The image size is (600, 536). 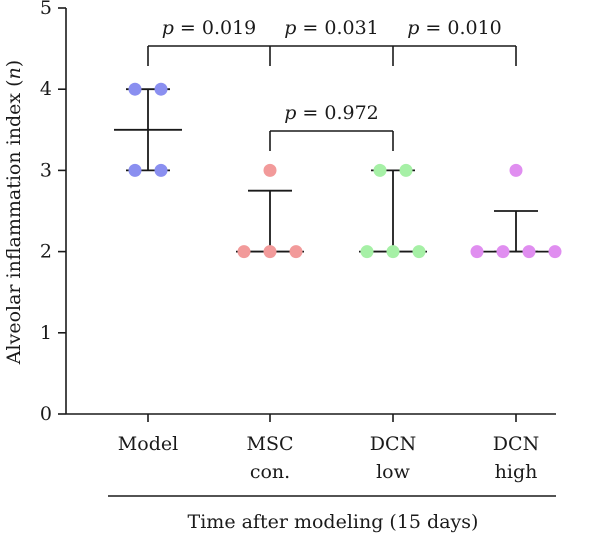 What do you see at coordinates (46, 170) in the screenshot?
I see `y-tick-label: 3` at bounding box center [46, 170].